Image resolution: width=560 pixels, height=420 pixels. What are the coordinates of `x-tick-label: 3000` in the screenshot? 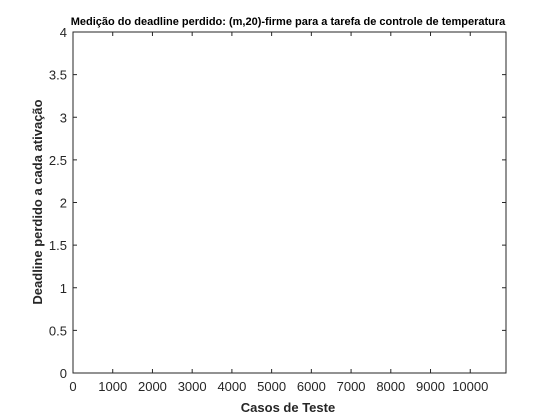 It's located at (192, 386).